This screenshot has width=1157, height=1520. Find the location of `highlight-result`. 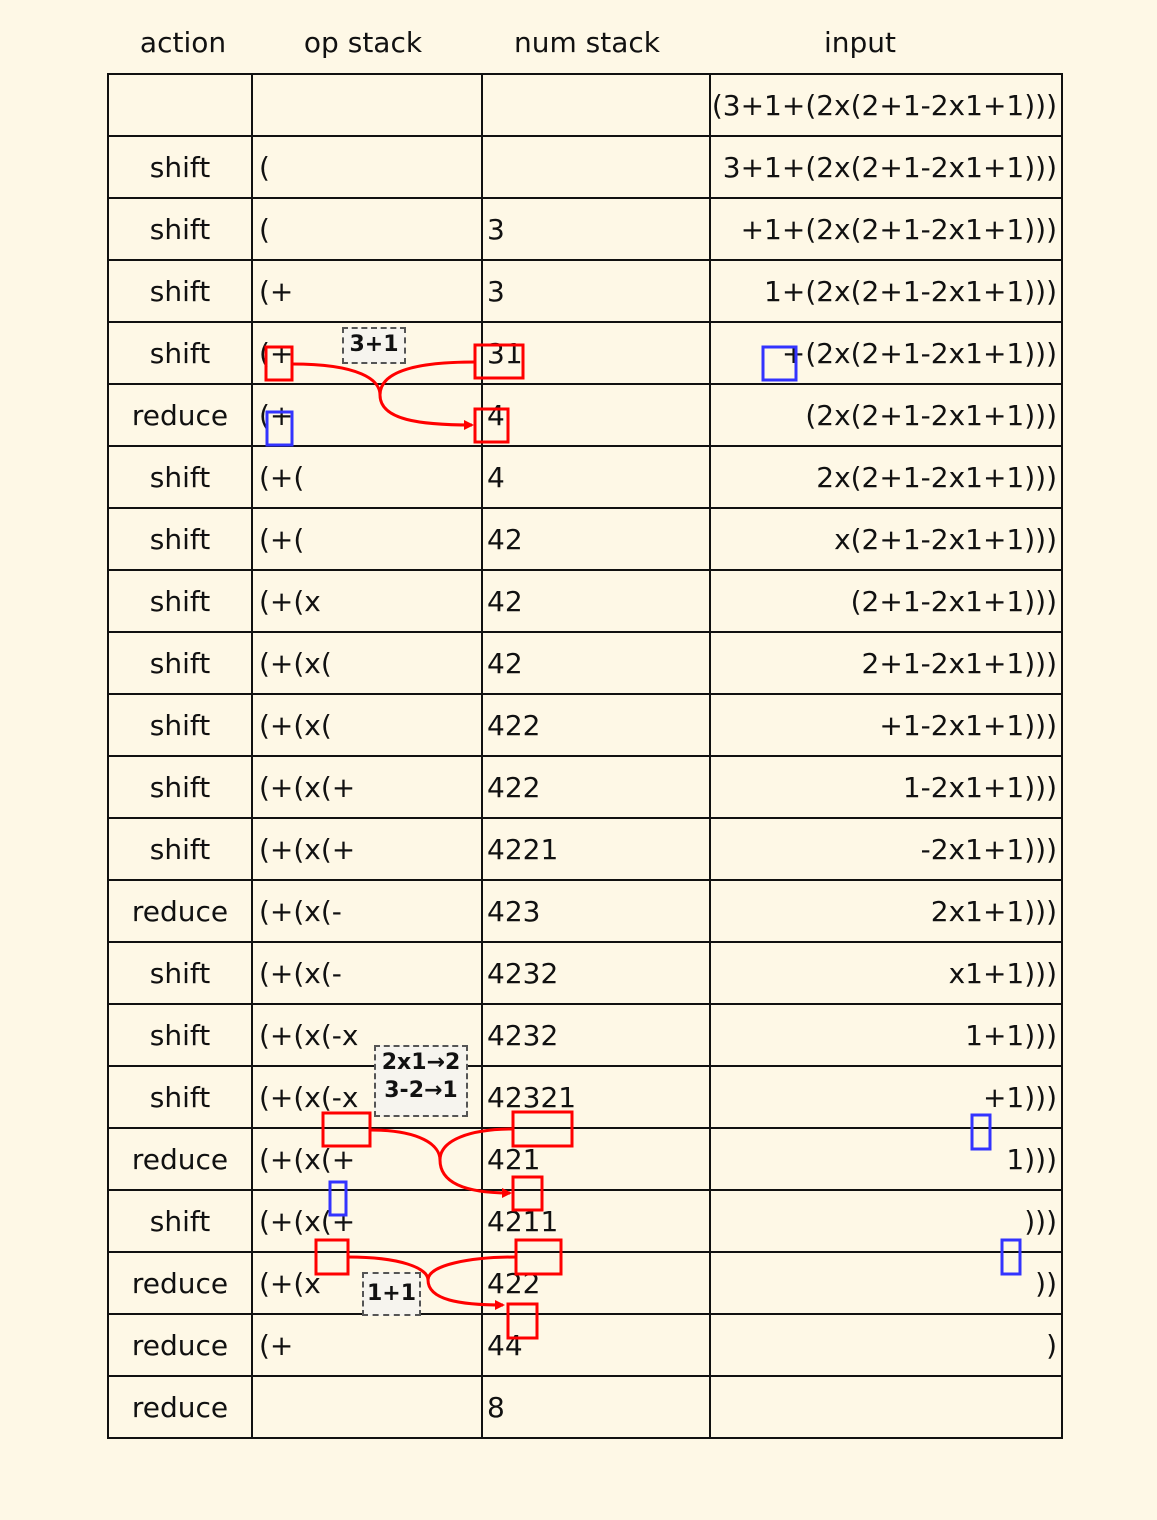

highlight-result is located at coordinates (491, 425).